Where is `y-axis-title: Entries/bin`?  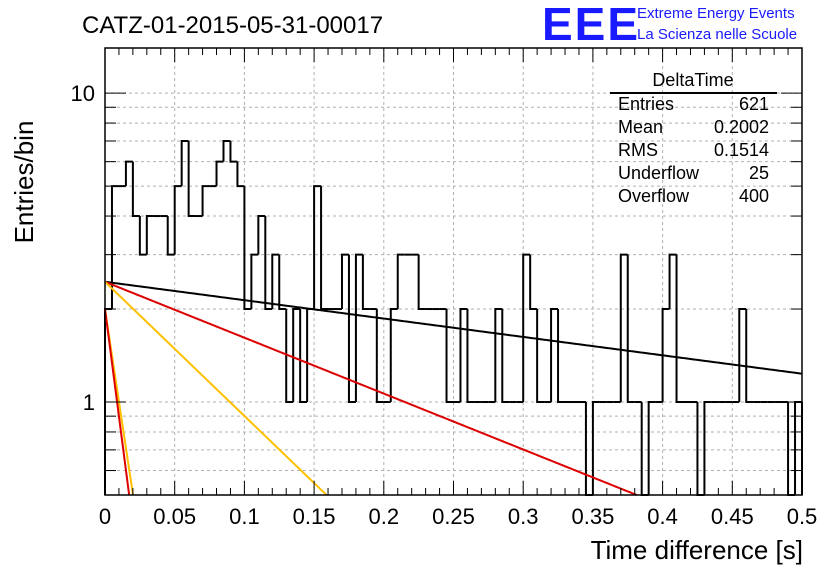
y-axis-title: Entries/bin is located at coordinates (24, 182).